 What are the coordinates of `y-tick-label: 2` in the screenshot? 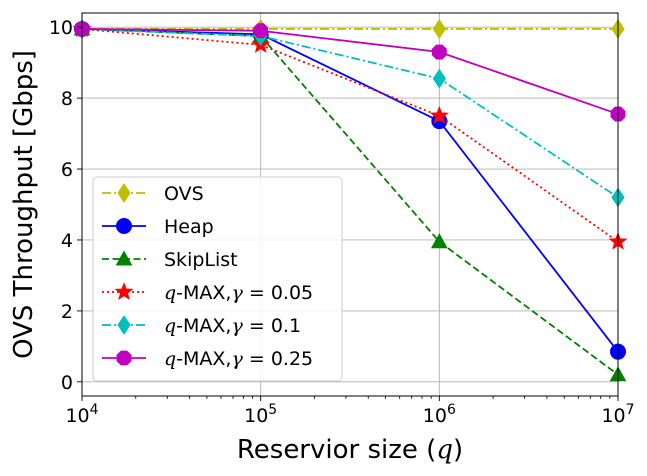 It's located at (67, 312).